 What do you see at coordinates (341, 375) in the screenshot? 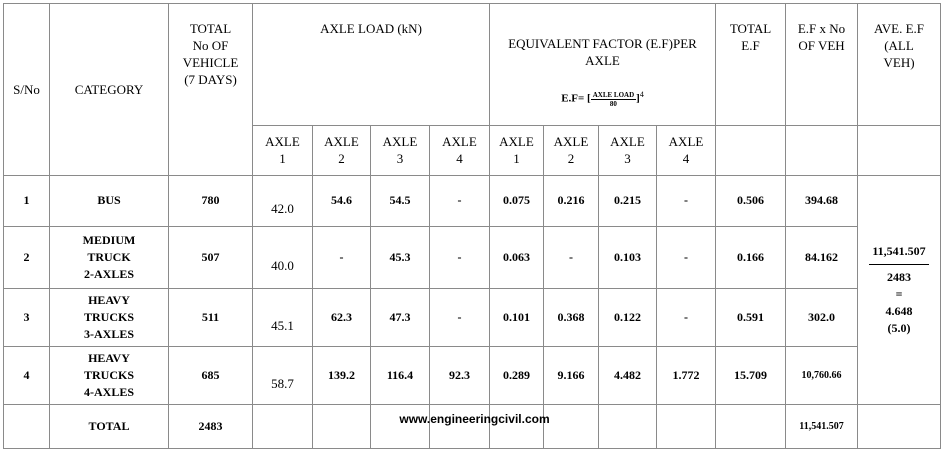
I see `data-cell: 139.2` at bounding box center [341, 375].